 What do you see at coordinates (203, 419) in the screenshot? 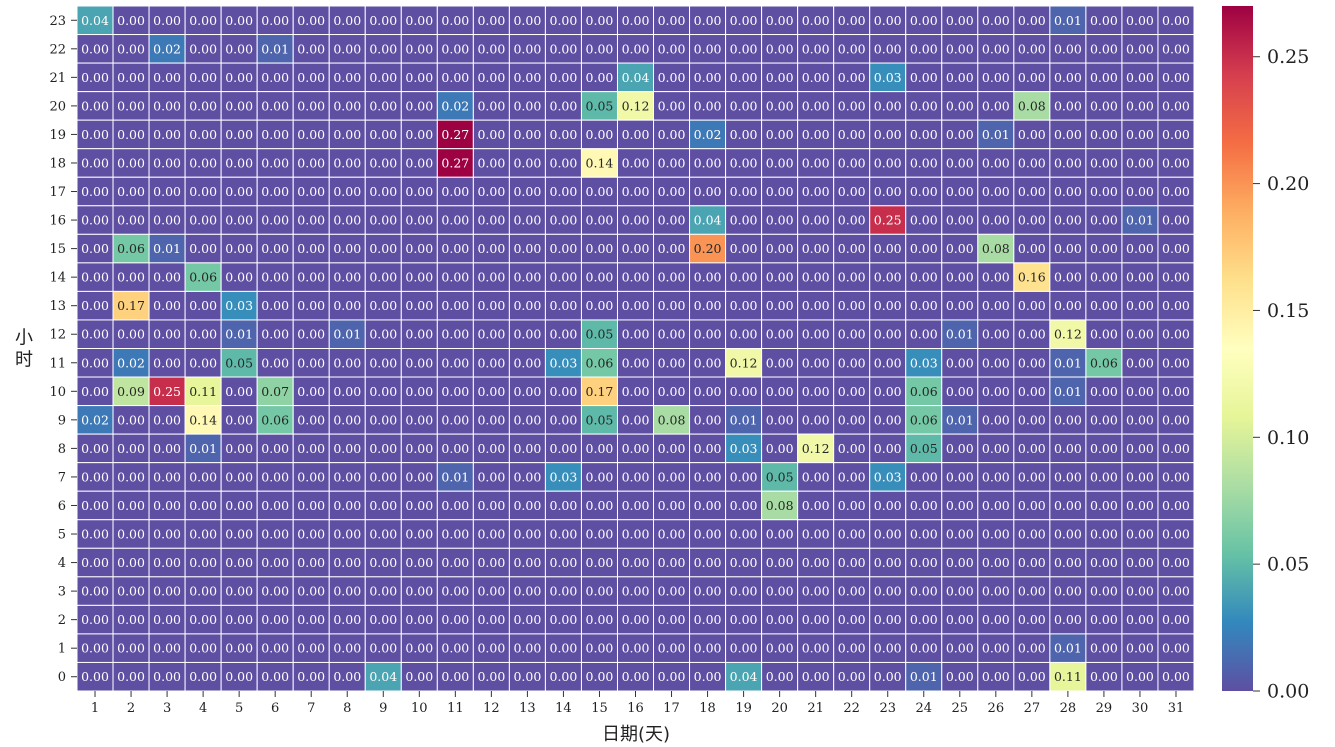
I see `cell-value-label: 0.14` at bounding box center [203, 419].